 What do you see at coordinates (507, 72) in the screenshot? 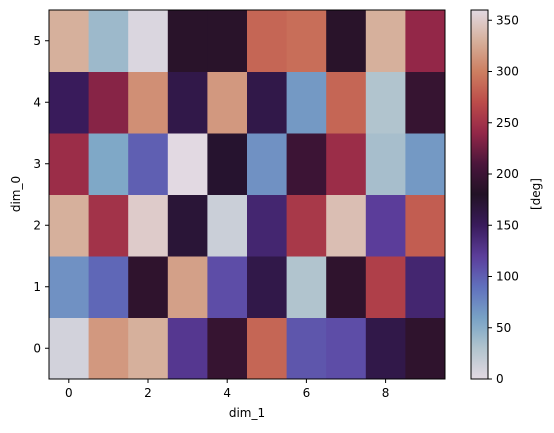
I see `colorbar-tick-label: 300` at bounding box center [507, 72].